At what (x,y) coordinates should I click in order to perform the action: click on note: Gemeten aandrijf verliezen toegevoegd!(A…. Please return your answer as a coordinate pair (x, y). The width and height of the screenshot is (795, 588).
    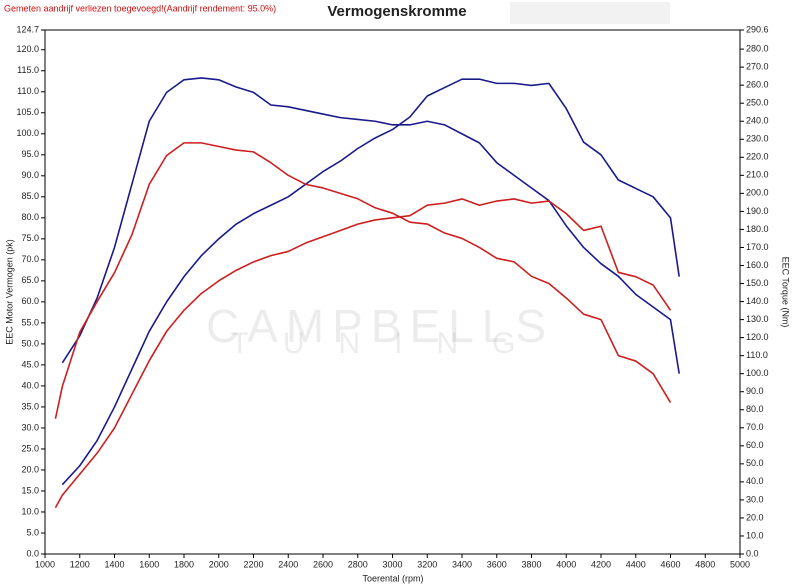
    Looking at the image, I should click on (140, 8).